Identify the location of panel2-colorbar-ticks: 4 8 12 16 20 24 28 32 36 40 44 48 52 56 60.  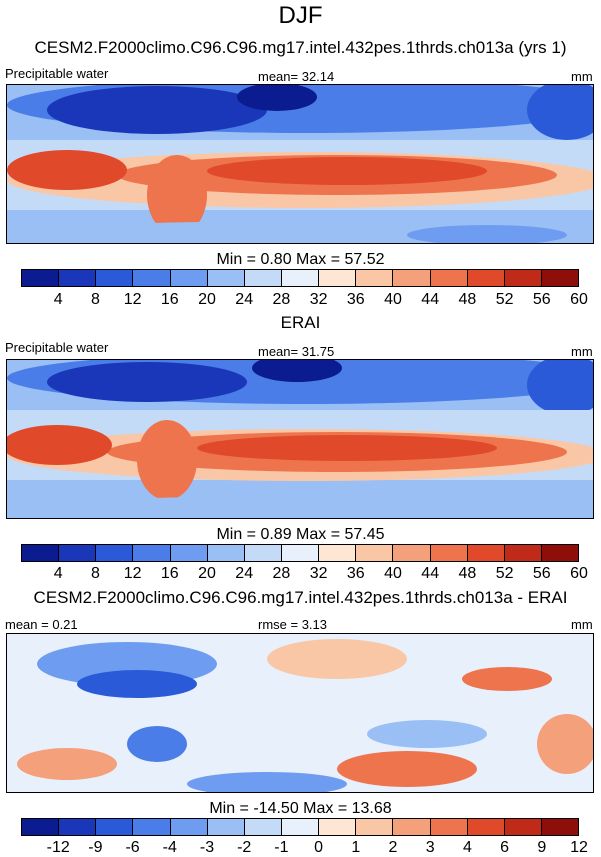
(304, 574).